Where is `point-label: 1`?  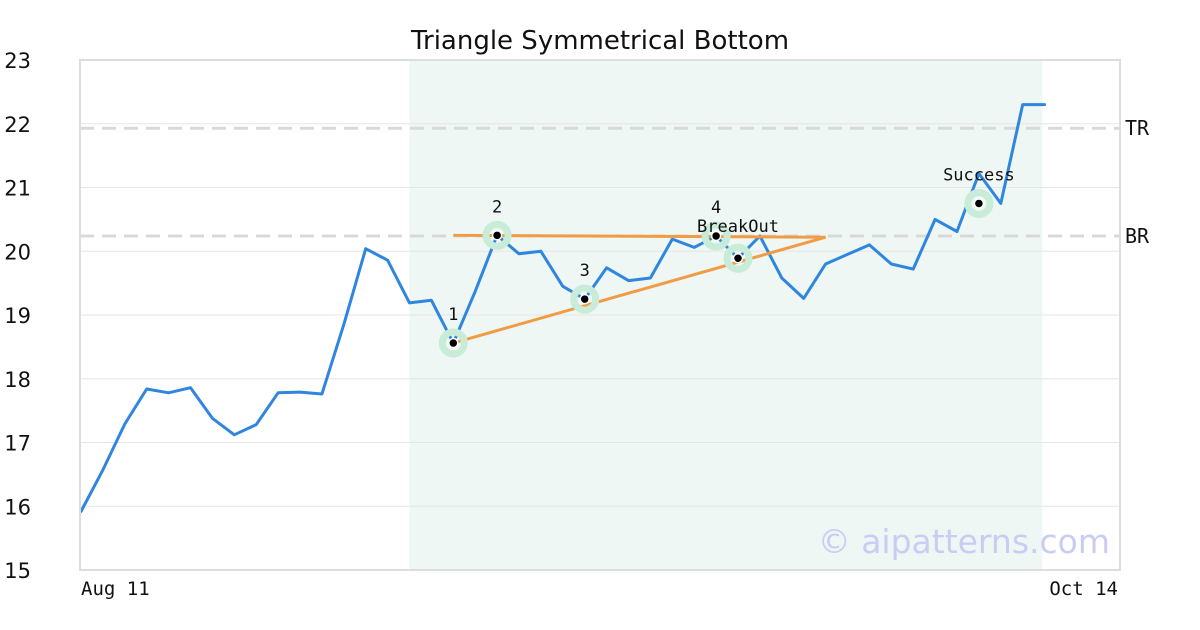
point-label: 1 is located at coordinates (453, 315).